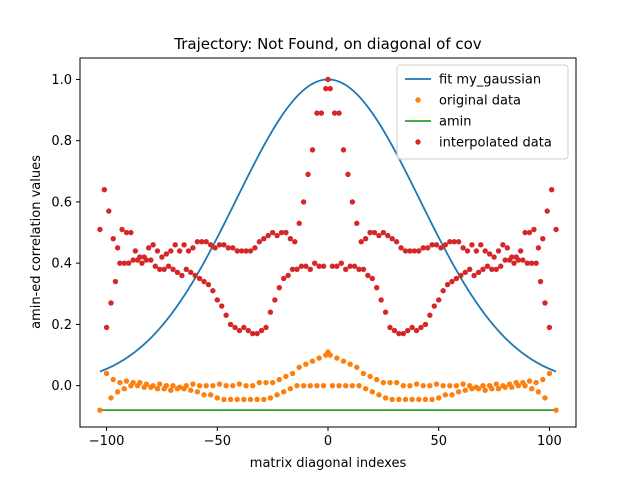 This screenshot has width=640, height=480. What do you see at coordinates (61, 264) in the screenshot?
I see `y-tick-label: 0.4` at bounding box center [61, 264].